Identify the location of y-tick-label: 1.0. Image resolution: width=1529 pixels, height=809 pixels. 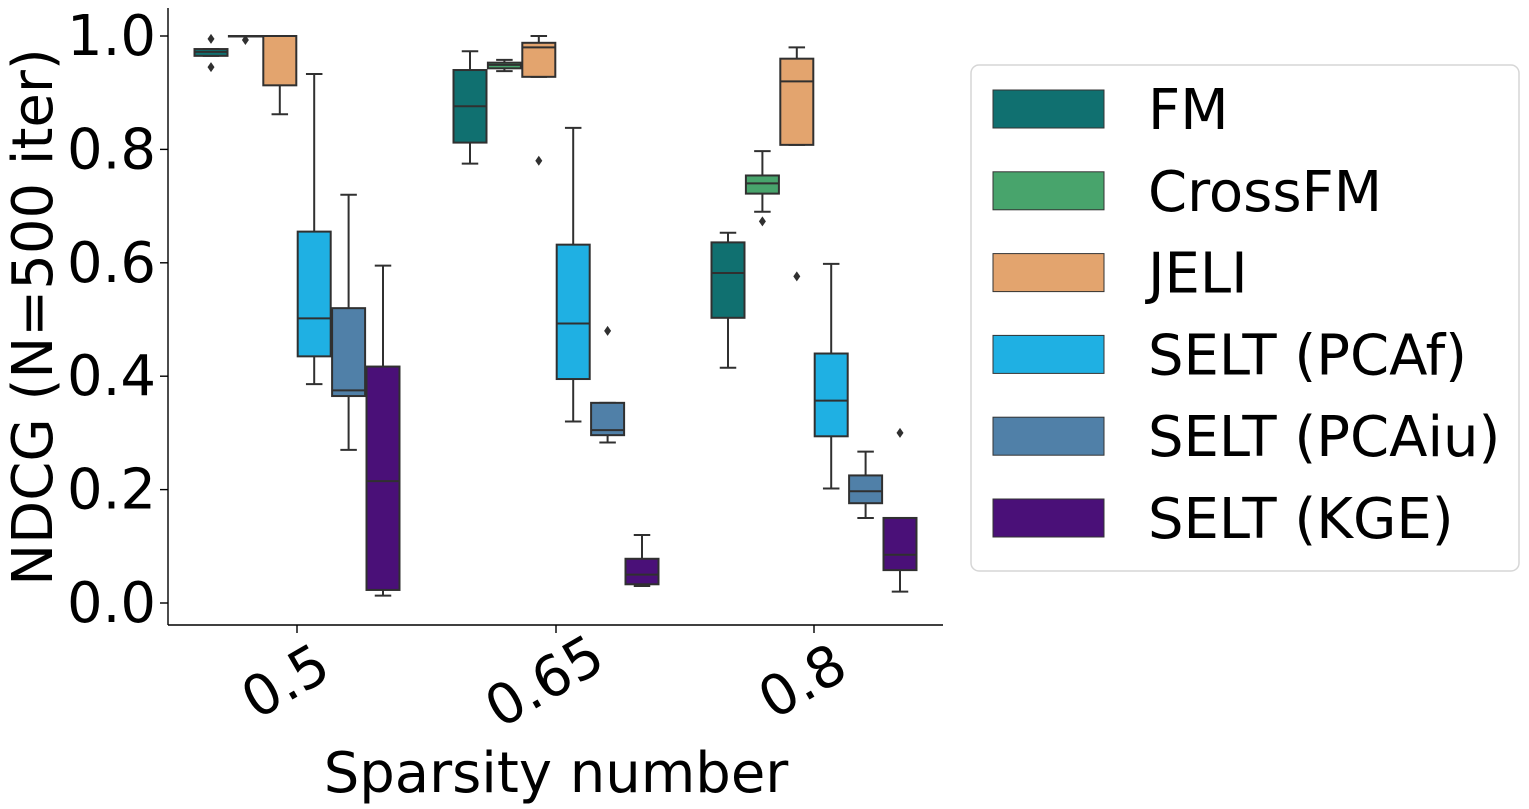
(111, 36).